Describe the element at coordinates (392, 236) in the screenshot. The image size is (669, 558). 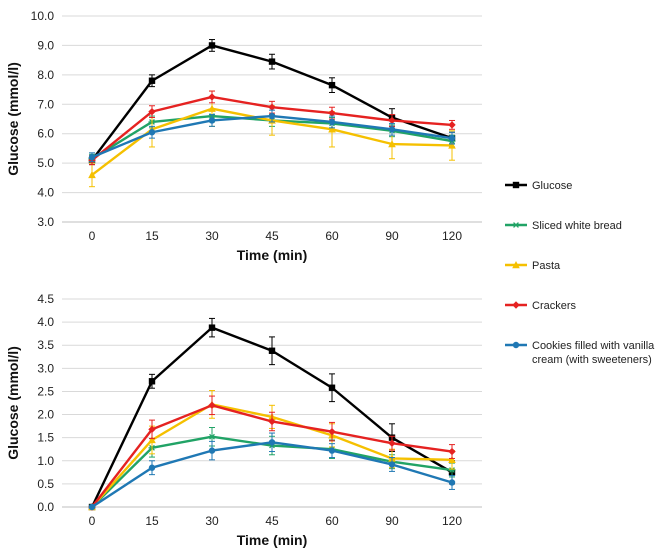
I see `x-tick-label: 90` at that location.